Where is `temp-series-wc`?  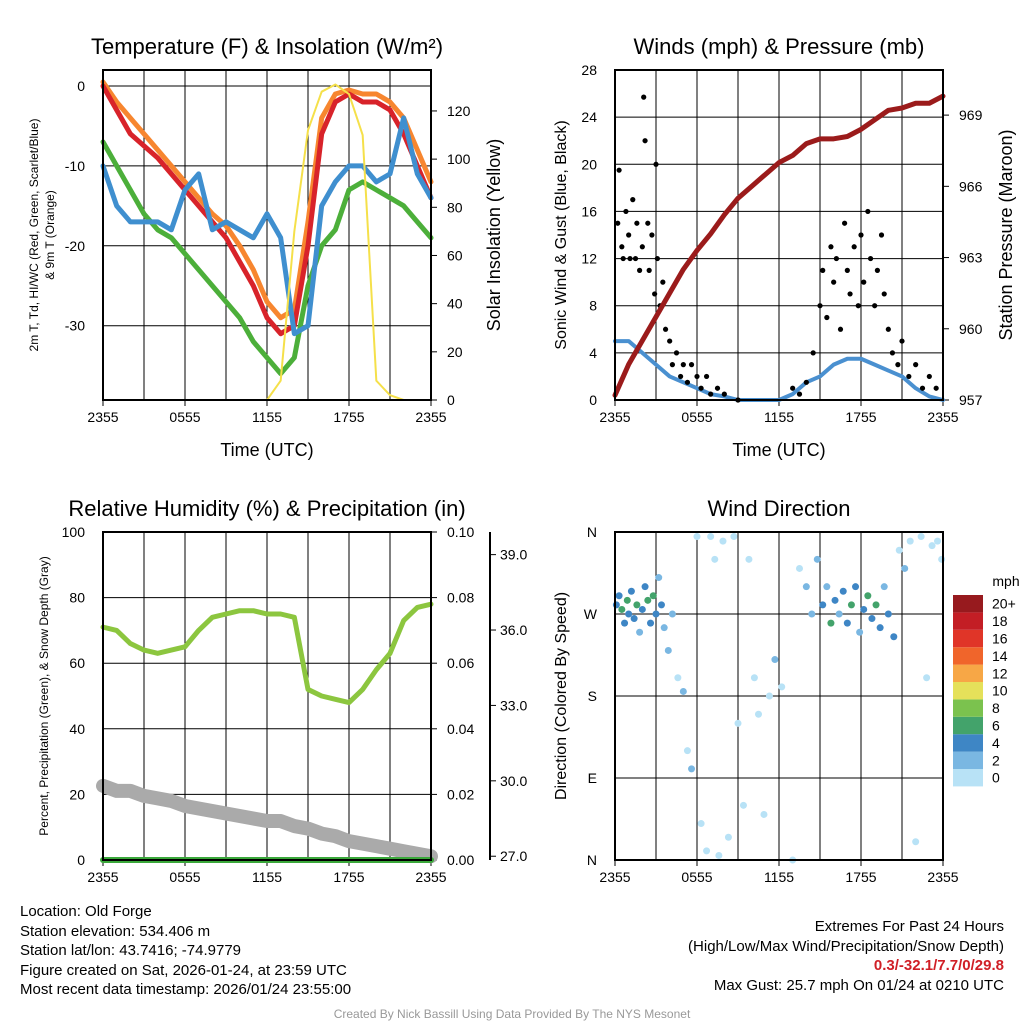
temp-series-wc is located at coordinates (267, 226).